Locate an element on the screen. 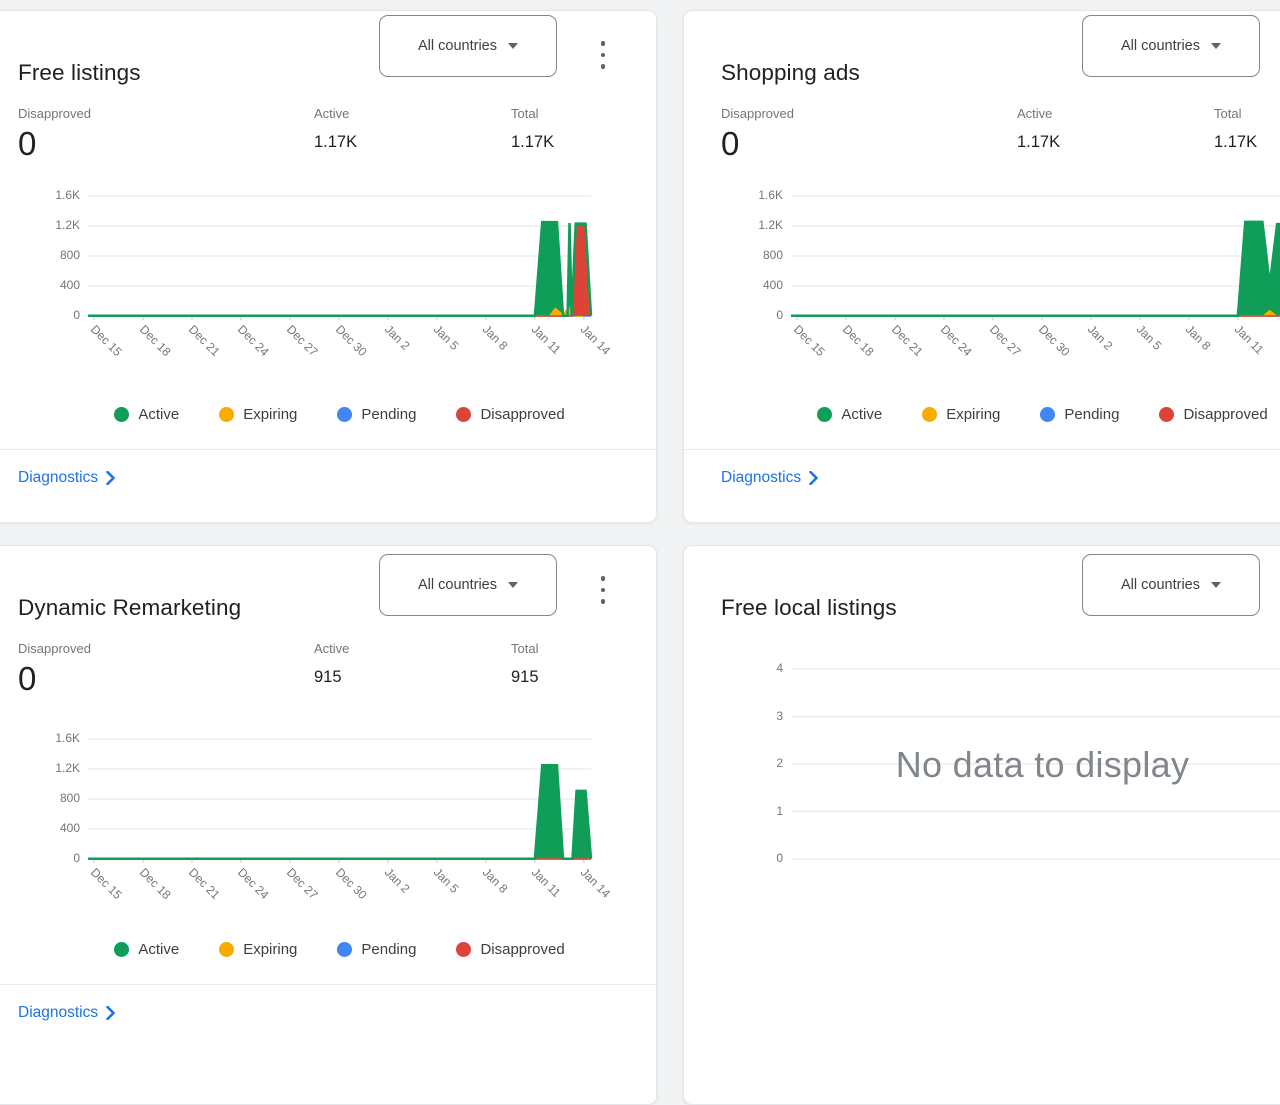 The width and height of the screenshot is (1280, 1105). legend-label: Active is located at coordinates (159, 949).